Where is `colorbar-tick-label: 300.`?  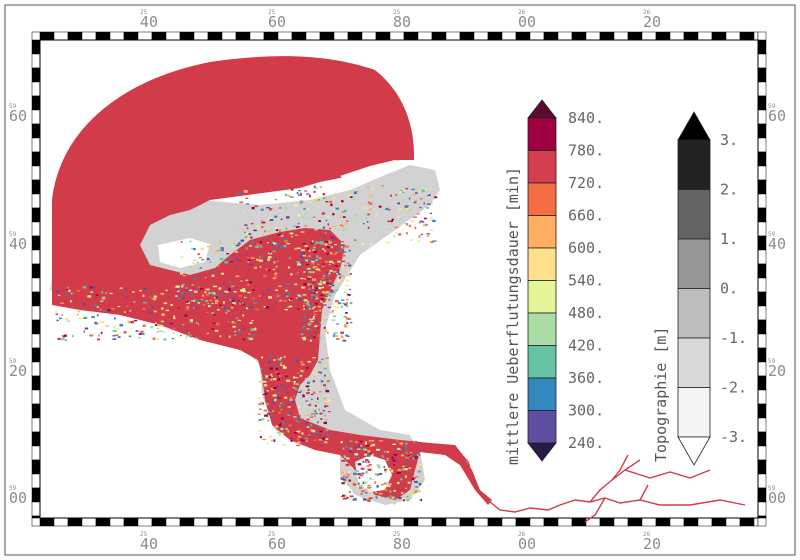
colorbar-tick-label: 300. is located at coordinates (586, 411).